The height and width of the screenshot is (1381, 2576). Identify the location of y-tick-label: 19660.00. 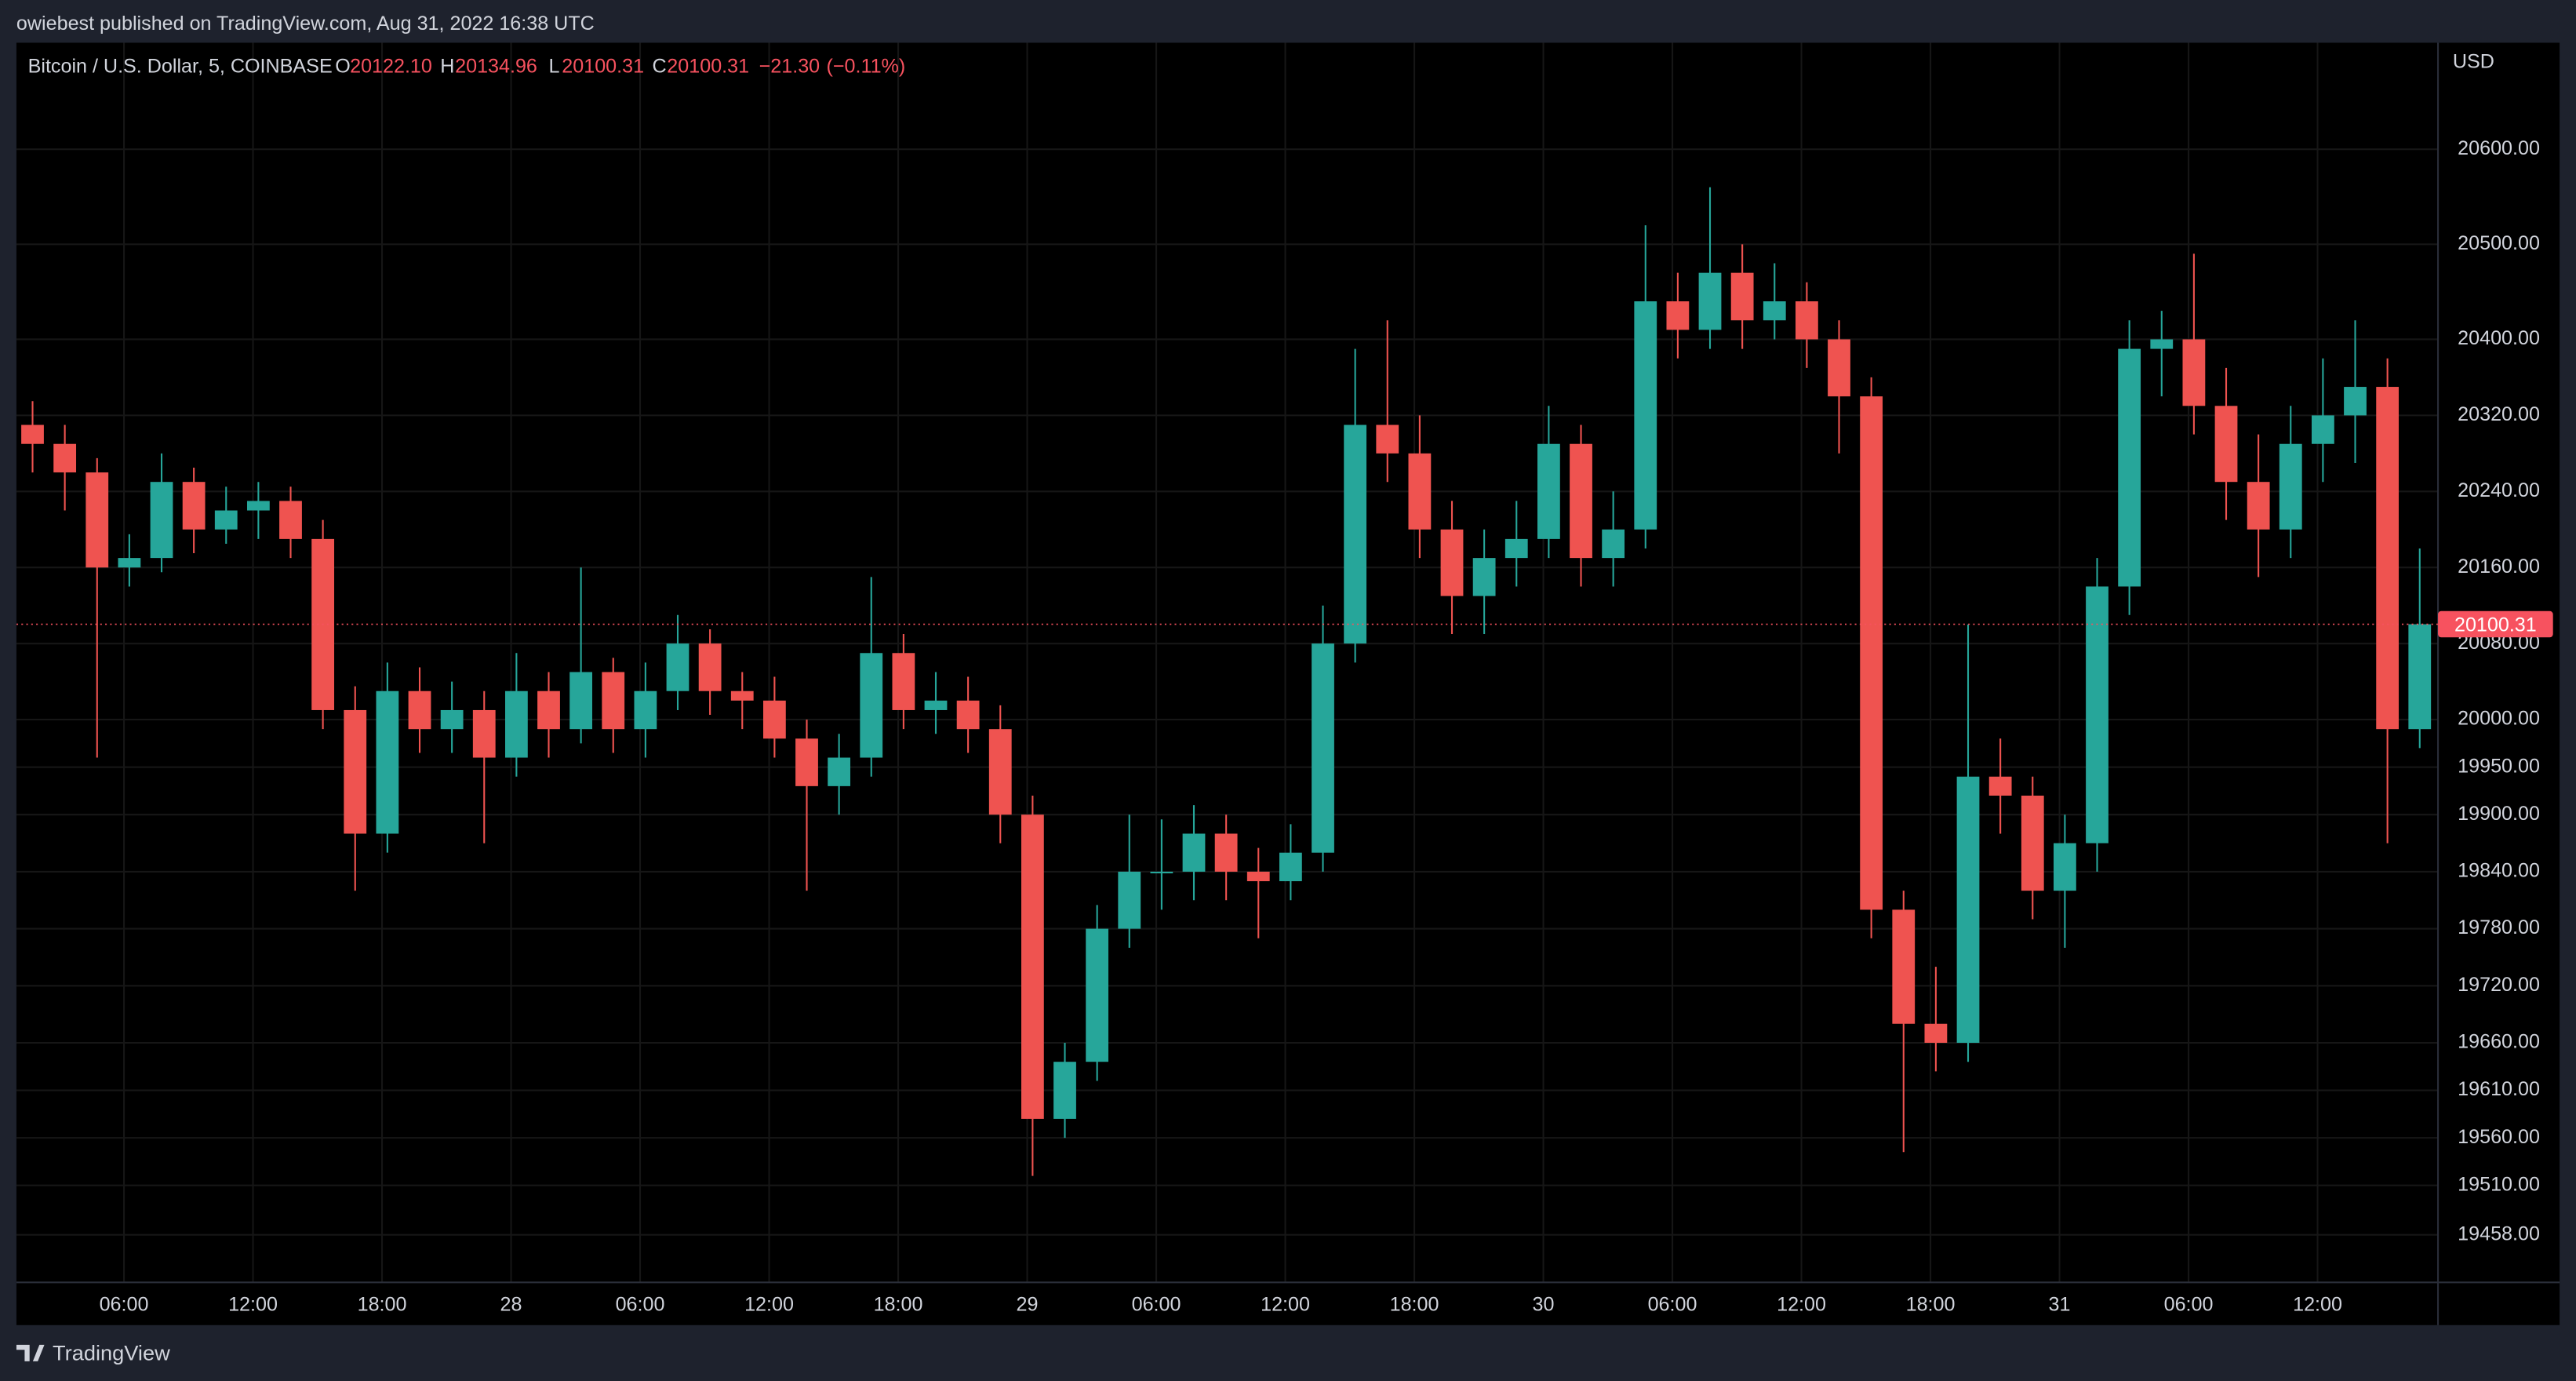
(2499, 1042).